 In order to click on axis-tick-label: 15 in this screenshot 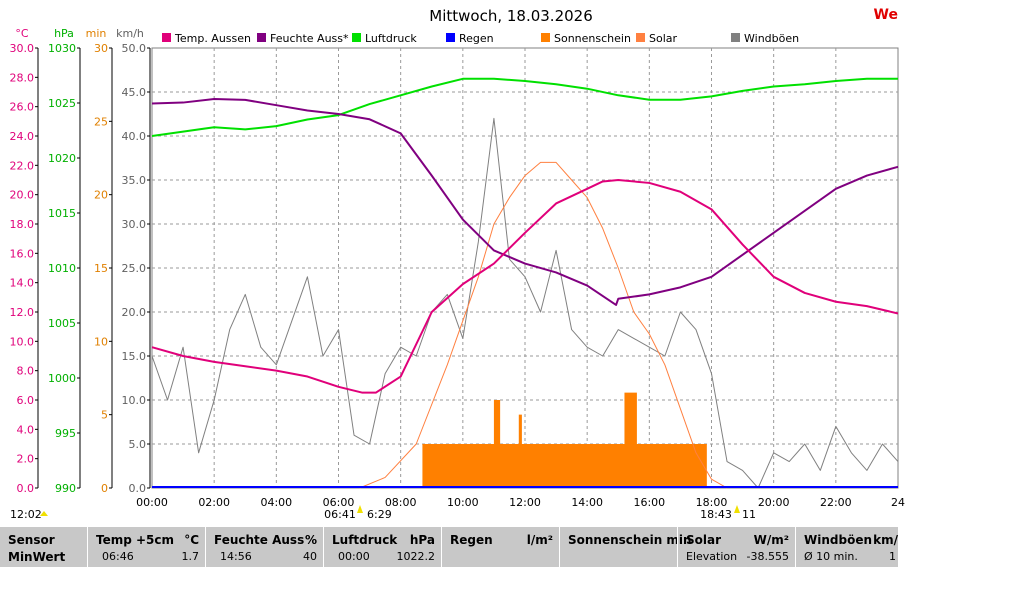, I will do `click(101, 268)`.